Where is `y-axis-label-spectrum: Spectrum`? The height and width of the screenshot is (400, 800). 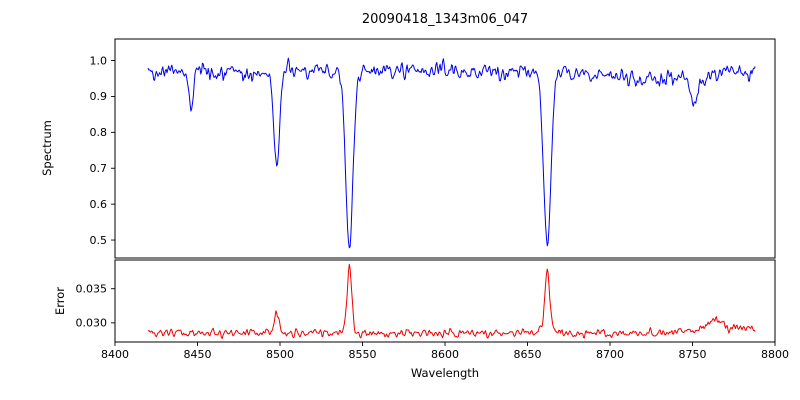 y-axis-label-spectrum: Spectrum is located at coordinates (47, 148).